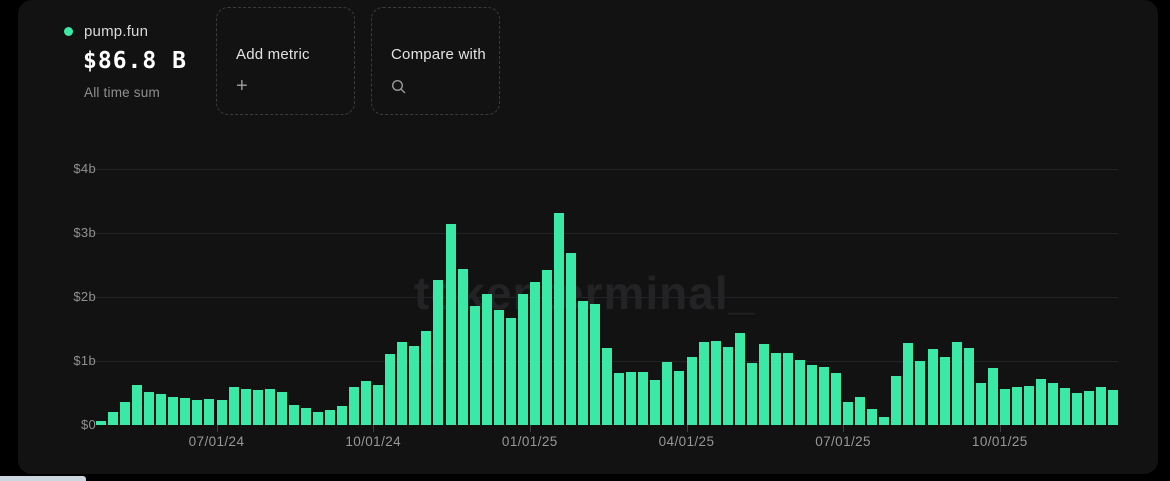 The image size is (1170, 481). I want to click on y-axis-label: $3b, so click(84, 232).